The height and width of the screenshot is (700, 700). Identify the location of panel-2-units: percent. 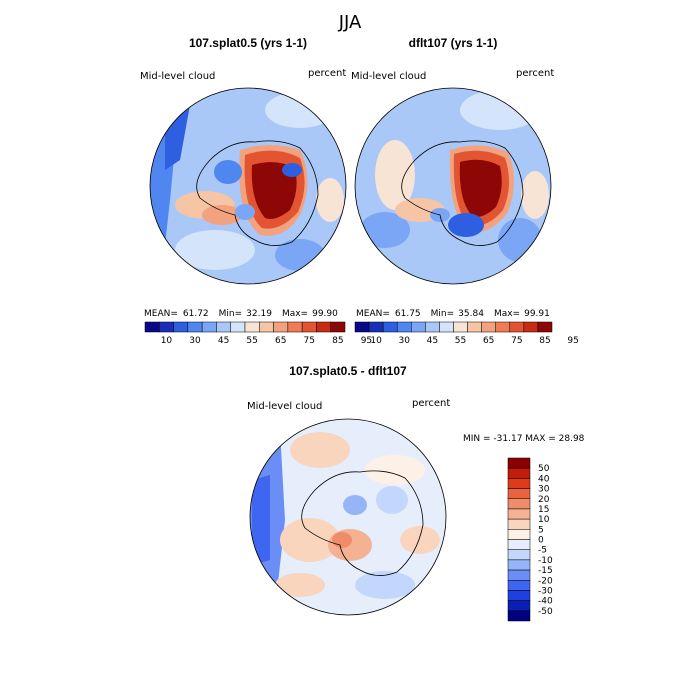
(535, 73).